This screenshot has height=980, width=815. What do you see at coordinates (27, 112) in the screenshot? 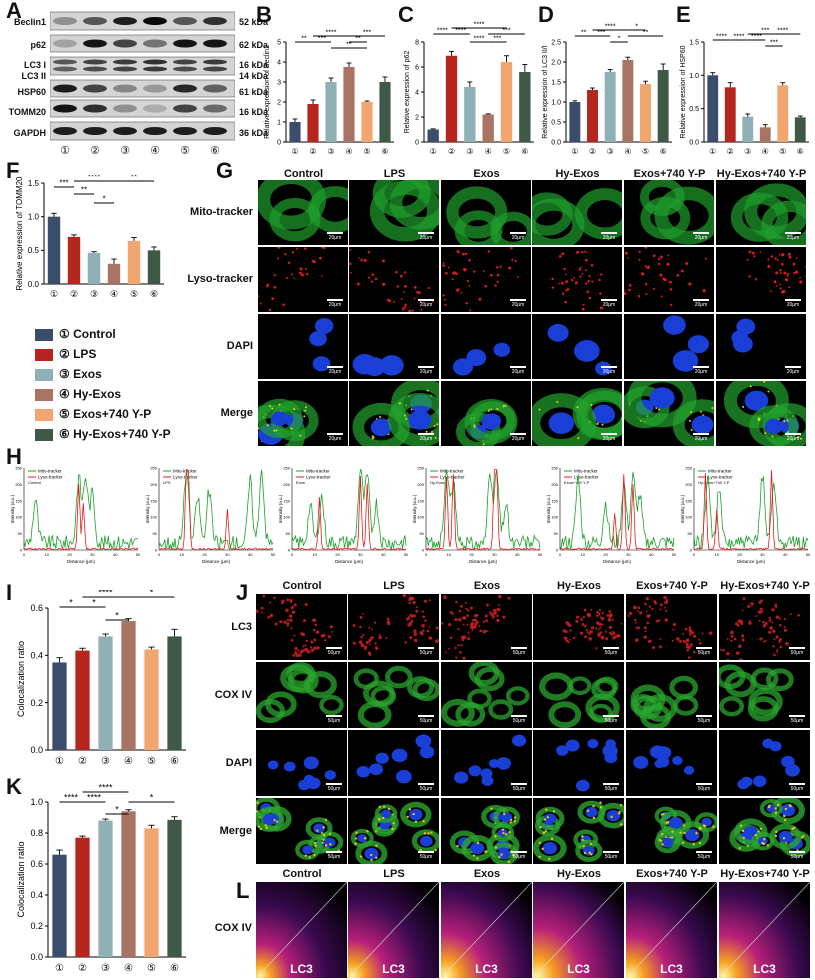
I see `blot-label-tomm20: TOMM20` at bounding box center [27, 112].